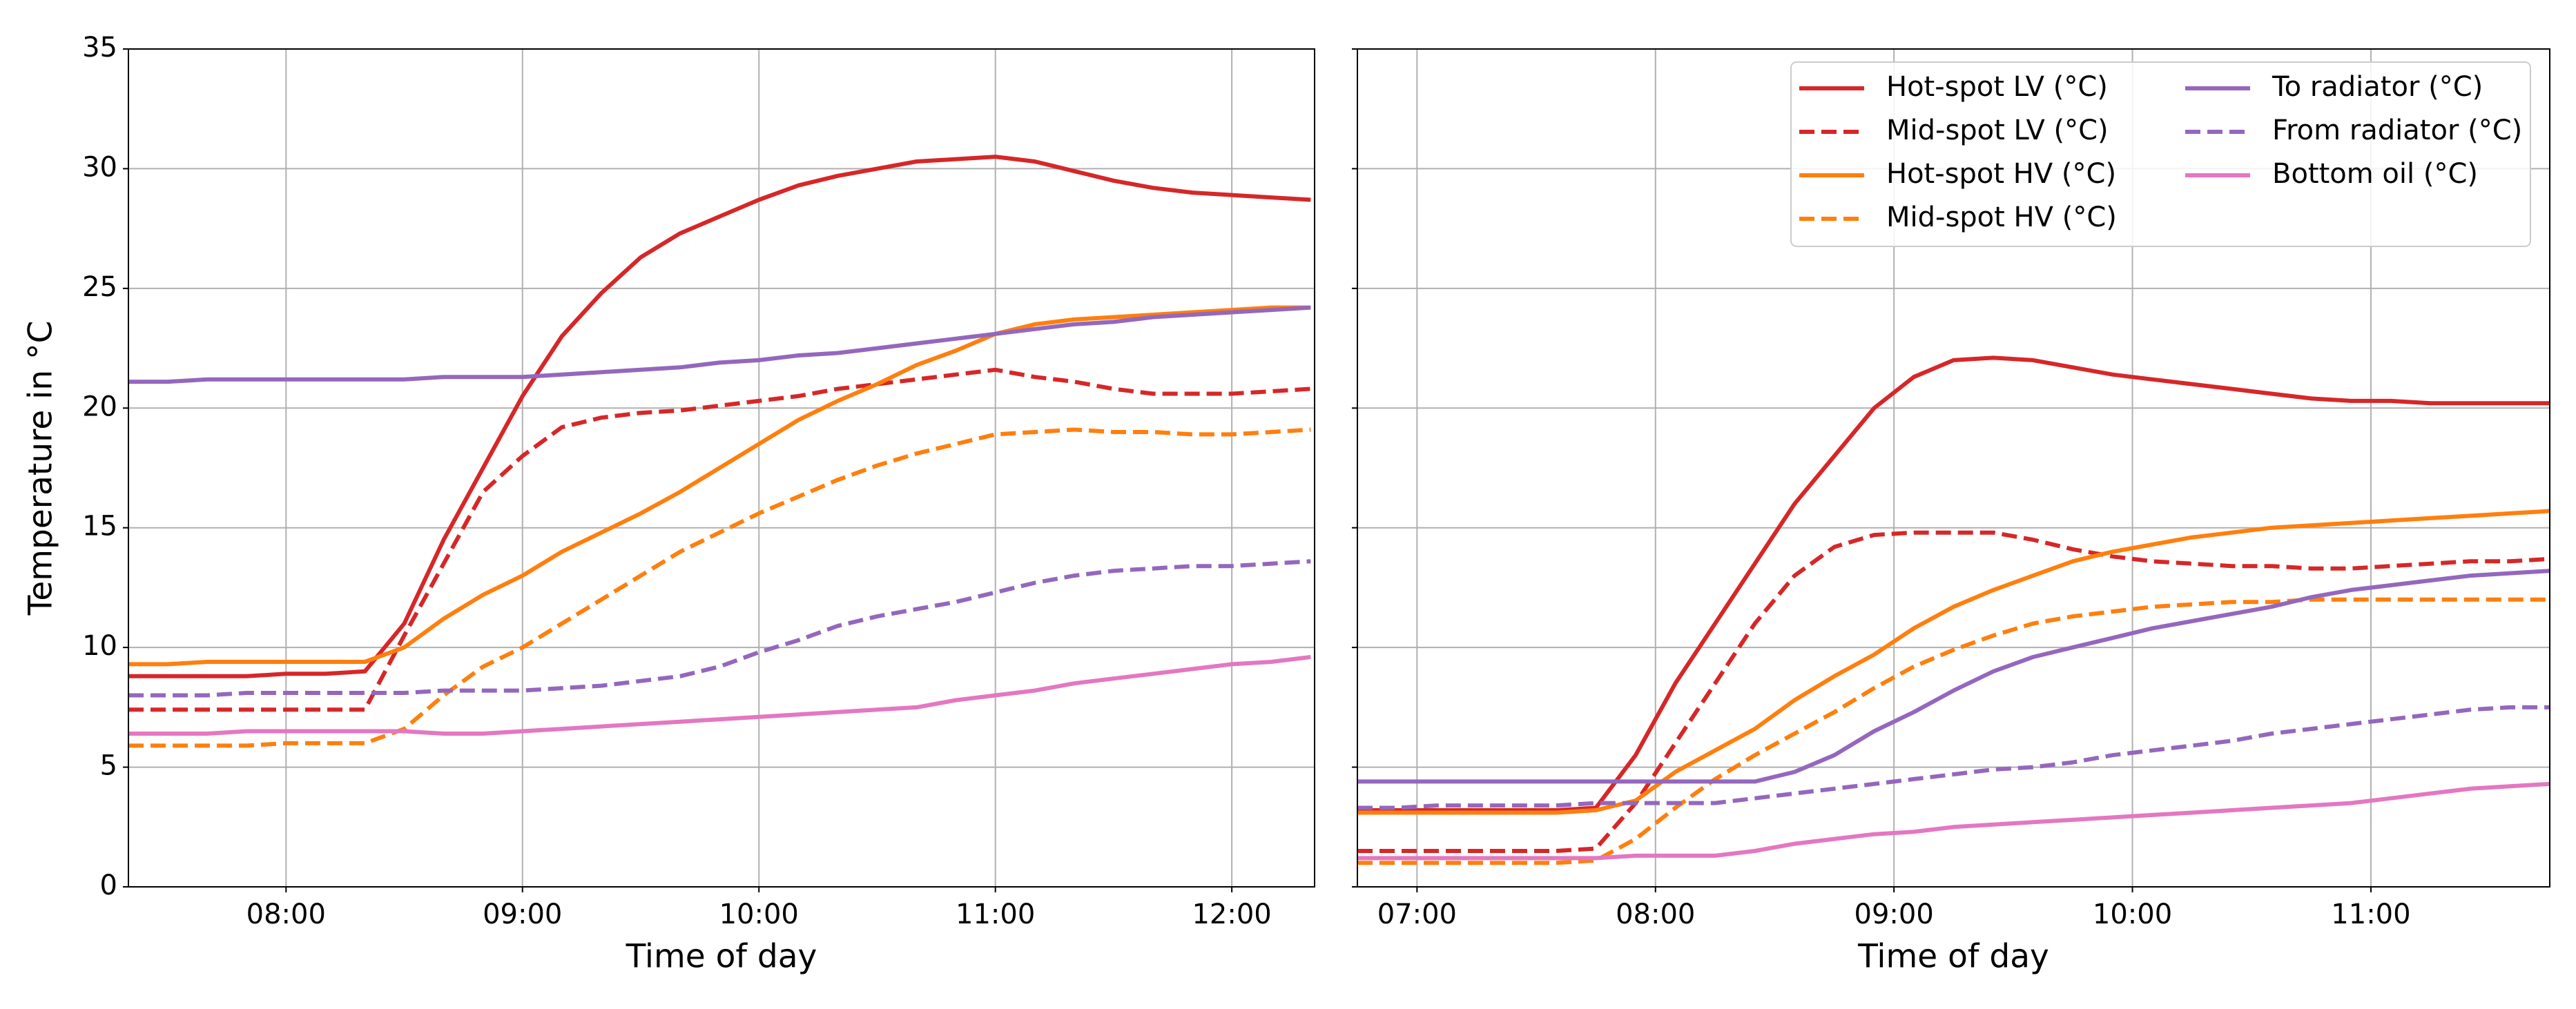  What do you see at coordinates (1997, 87) in the screenshot?
I see `legend-label: Hot-spot LV (°C)` at bounding box center [1997, 87].